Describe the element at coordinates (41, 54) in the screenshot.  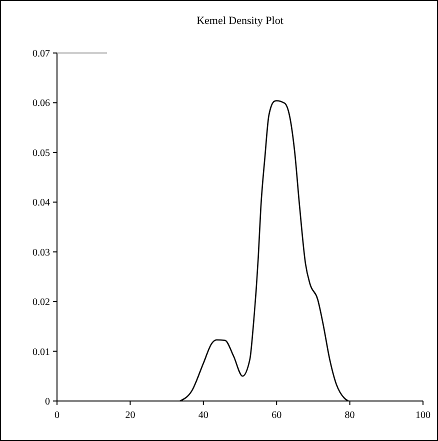
I see `y-tick-label: 0.07` at that location.